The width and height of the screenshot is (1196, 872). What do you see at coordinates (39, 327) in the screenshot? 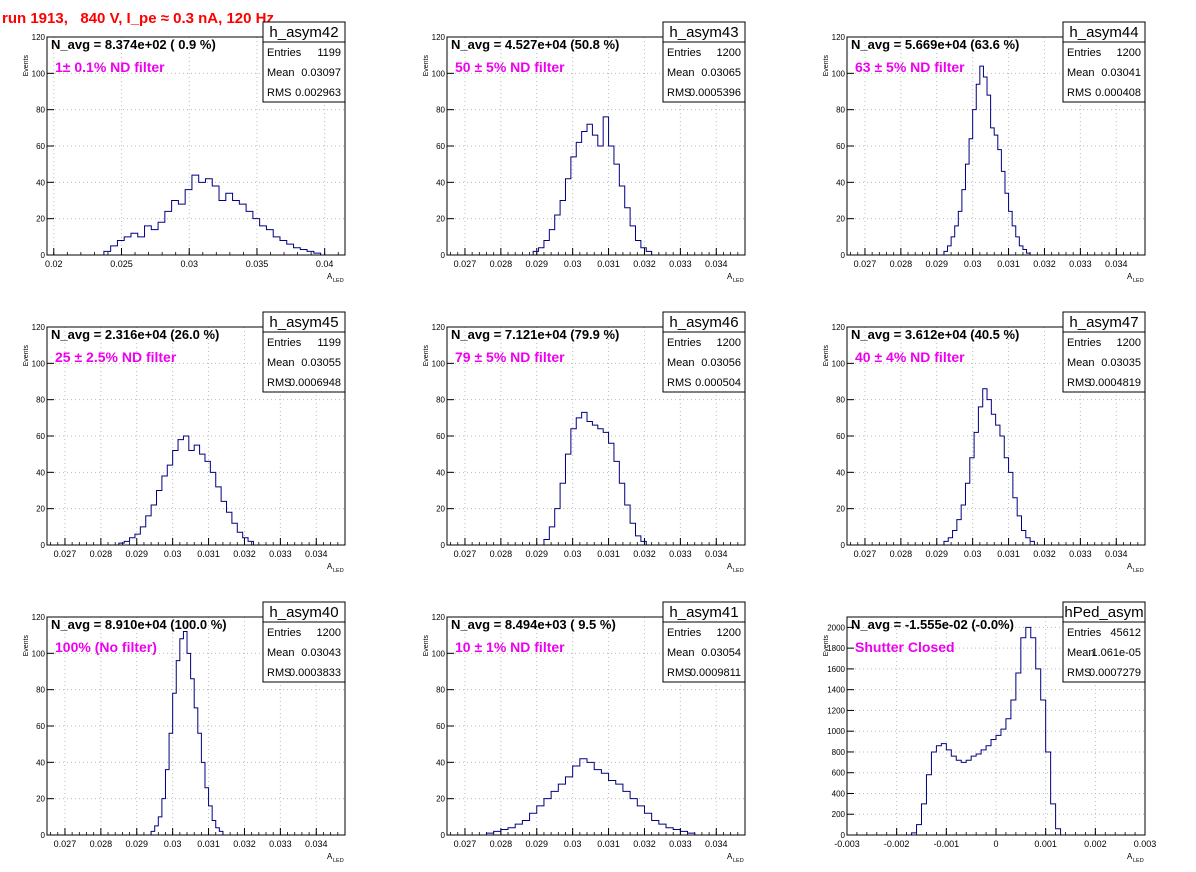
I see `y-tick-label: 120` at bounding box center [39, 327].